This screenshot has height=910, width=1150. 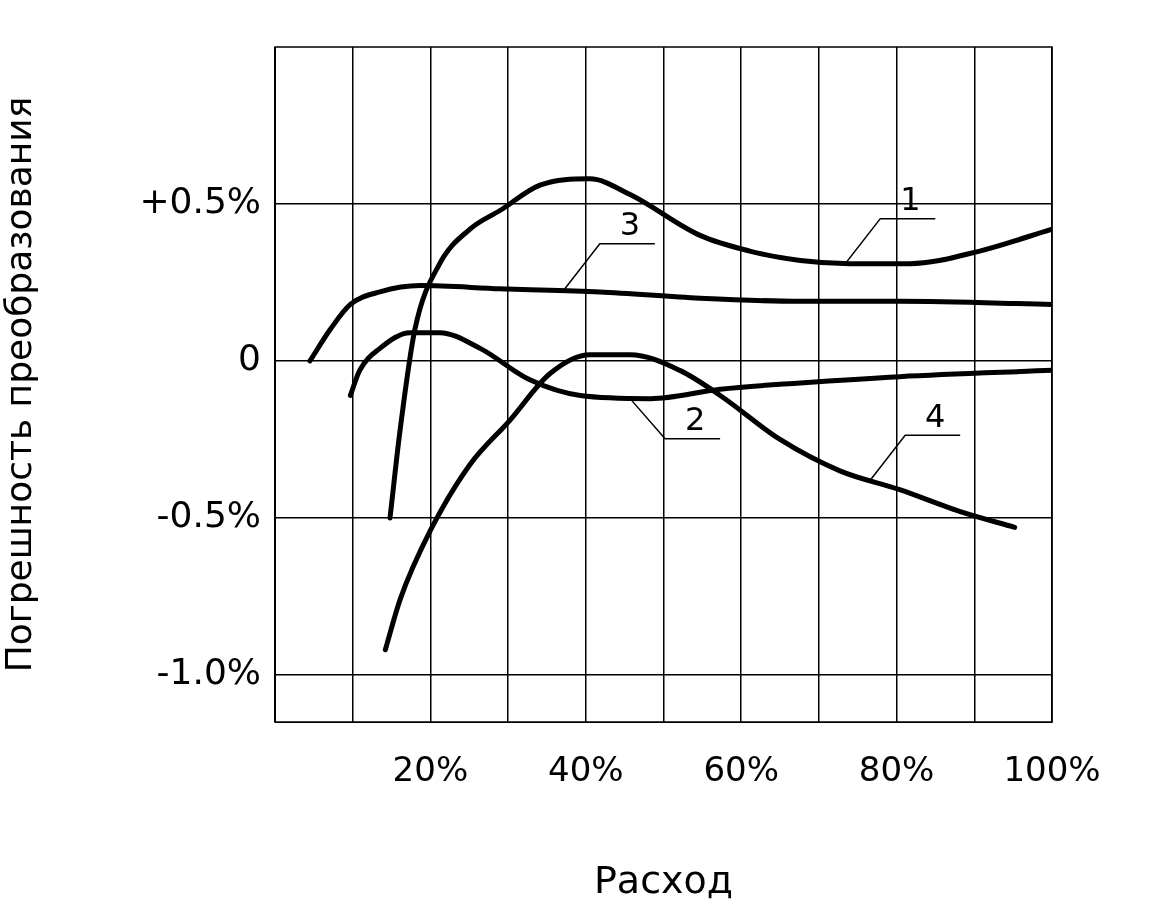 I want to click on y-axis-title: Погрешность преобразования, so click(x=19, y=384).